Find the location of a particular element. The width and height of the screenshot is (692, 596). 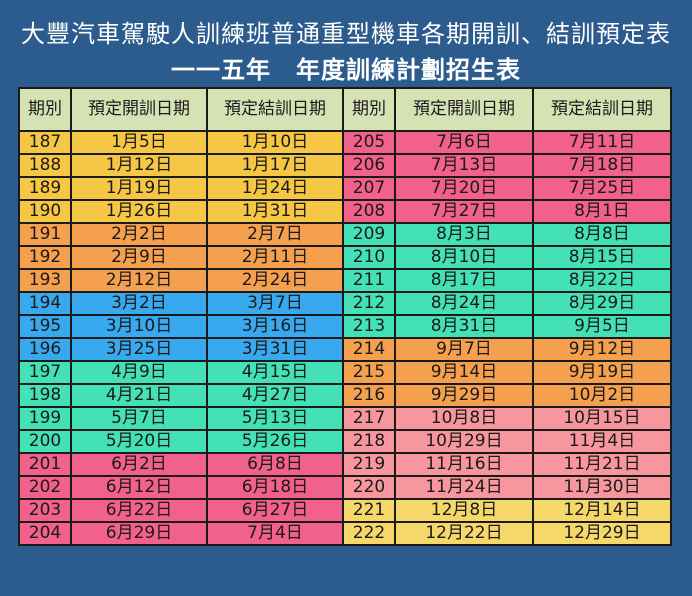

left-start-date-cell: 1月12日 is located at coordinates (139, 165).